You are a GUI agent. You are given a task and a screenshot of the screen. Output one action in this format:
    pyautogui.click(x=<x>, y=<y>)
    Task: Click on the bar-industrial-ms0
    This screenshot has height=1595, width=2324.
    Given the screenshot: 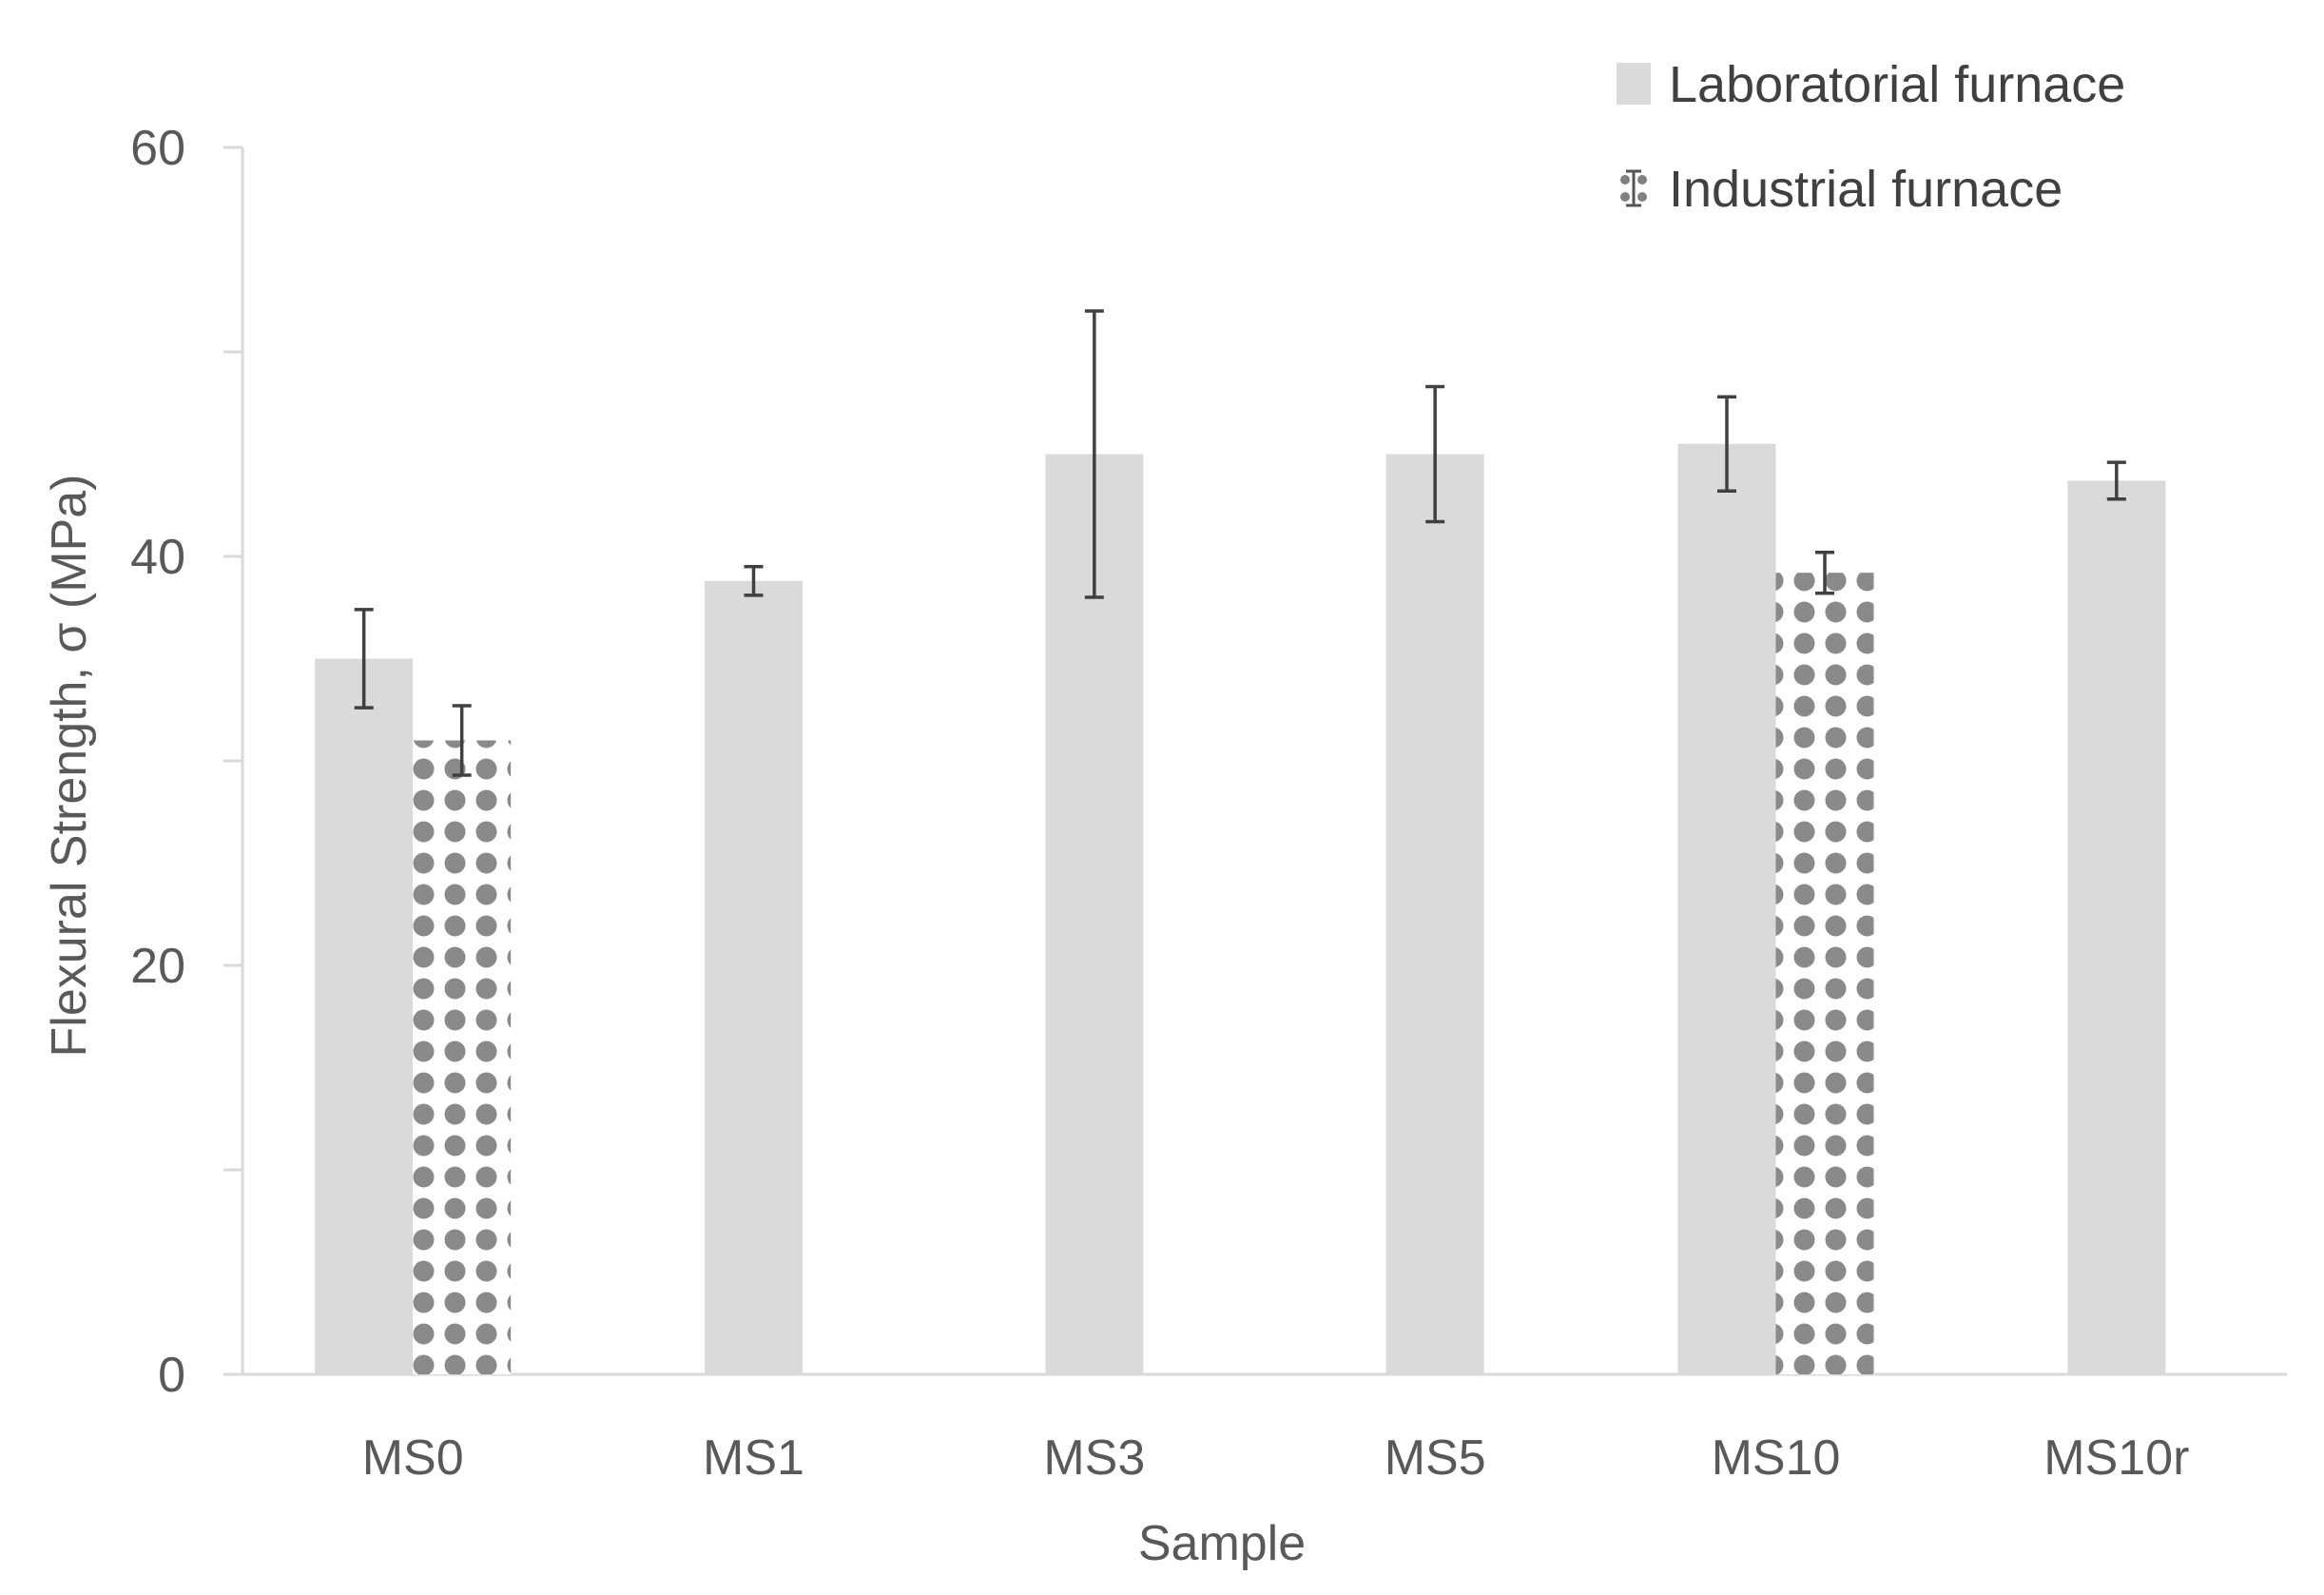 What is the action you would take?
    pyautogui.click(x=462, y=1057)
    